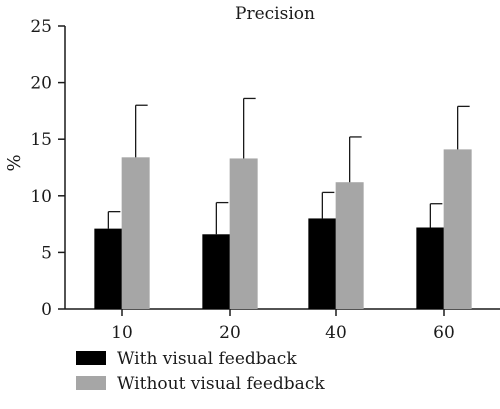  I want to click on y-tick-label: 0, so click(46, 310).